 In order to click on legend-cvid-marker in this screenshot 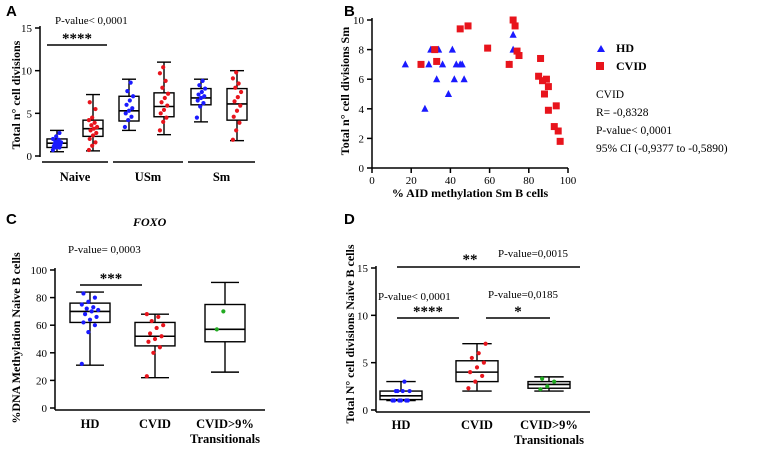, I will do `click(600, 66)`.